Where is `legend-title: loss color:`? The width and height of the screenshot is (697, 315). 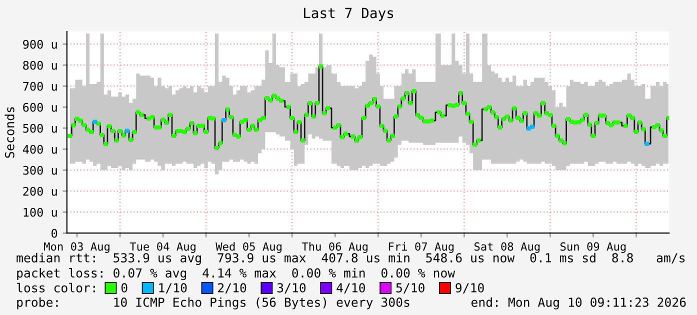 legend-title: loss color: is located at coordinates (55, 287).